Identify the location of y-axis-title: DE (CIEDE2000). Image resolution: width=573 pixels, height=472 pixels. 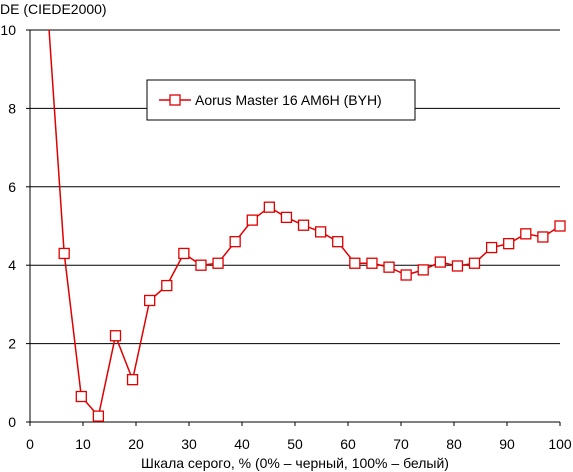
(53, 9).